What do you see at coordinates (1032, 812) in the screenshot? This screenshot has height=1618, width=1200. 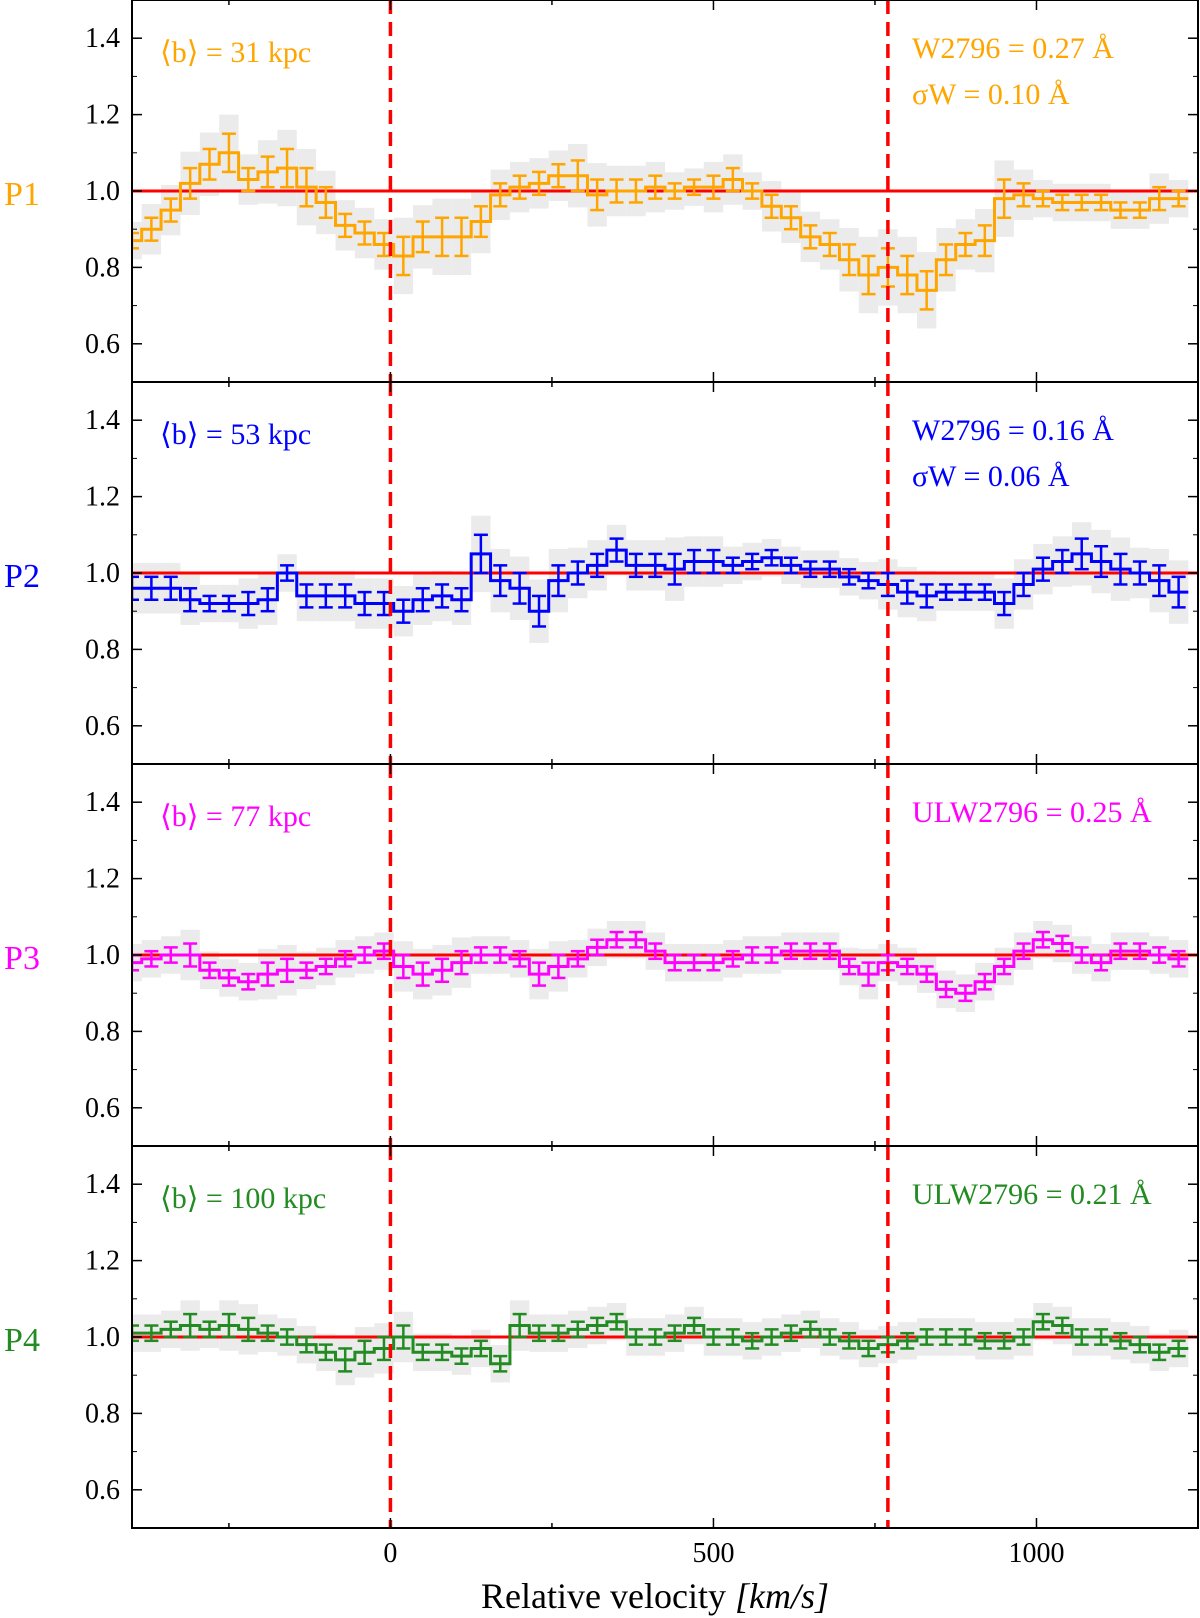 I see `equivalent-width-label: ULW2796 = 0.25 Å` at bounding box center [1032, 812].